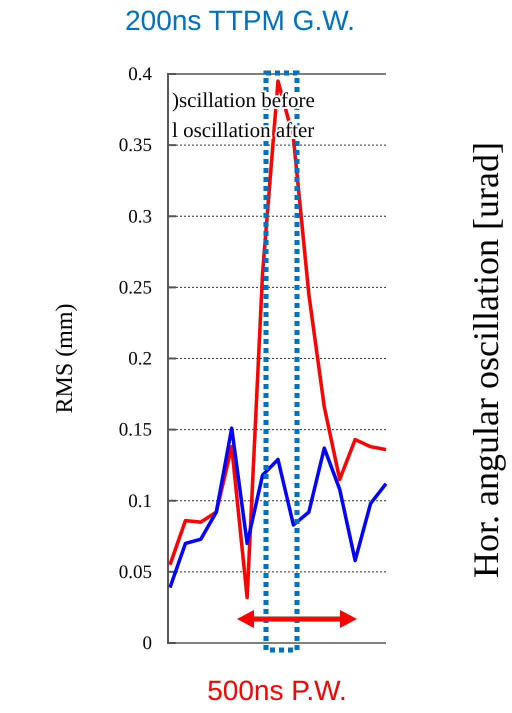 Image resolution: width=512 pixels, height=713 pixels. I want to click on y-tick-label: 0.15, so click(135, 430).